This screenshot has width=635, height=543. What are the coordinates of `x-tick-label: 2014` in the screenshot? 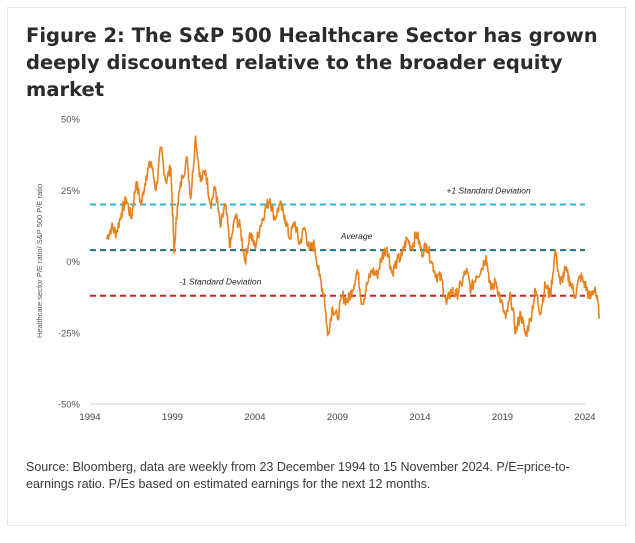 It's located at (419, 417).